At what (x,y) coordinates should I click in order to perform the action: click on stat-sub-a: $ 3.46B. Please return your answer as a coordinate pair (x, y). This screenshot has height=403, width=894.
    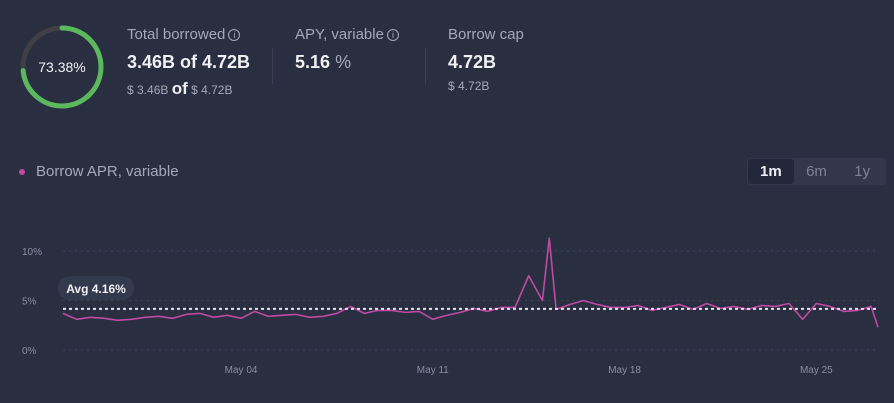
    Looking at the image, I should click on (148, 90).